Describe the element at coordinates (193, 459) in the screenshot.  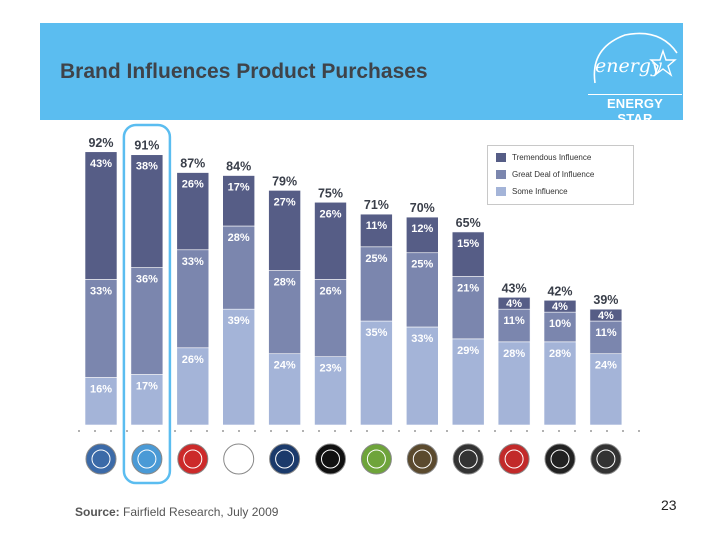
I see `heart-check-icon` at that location.